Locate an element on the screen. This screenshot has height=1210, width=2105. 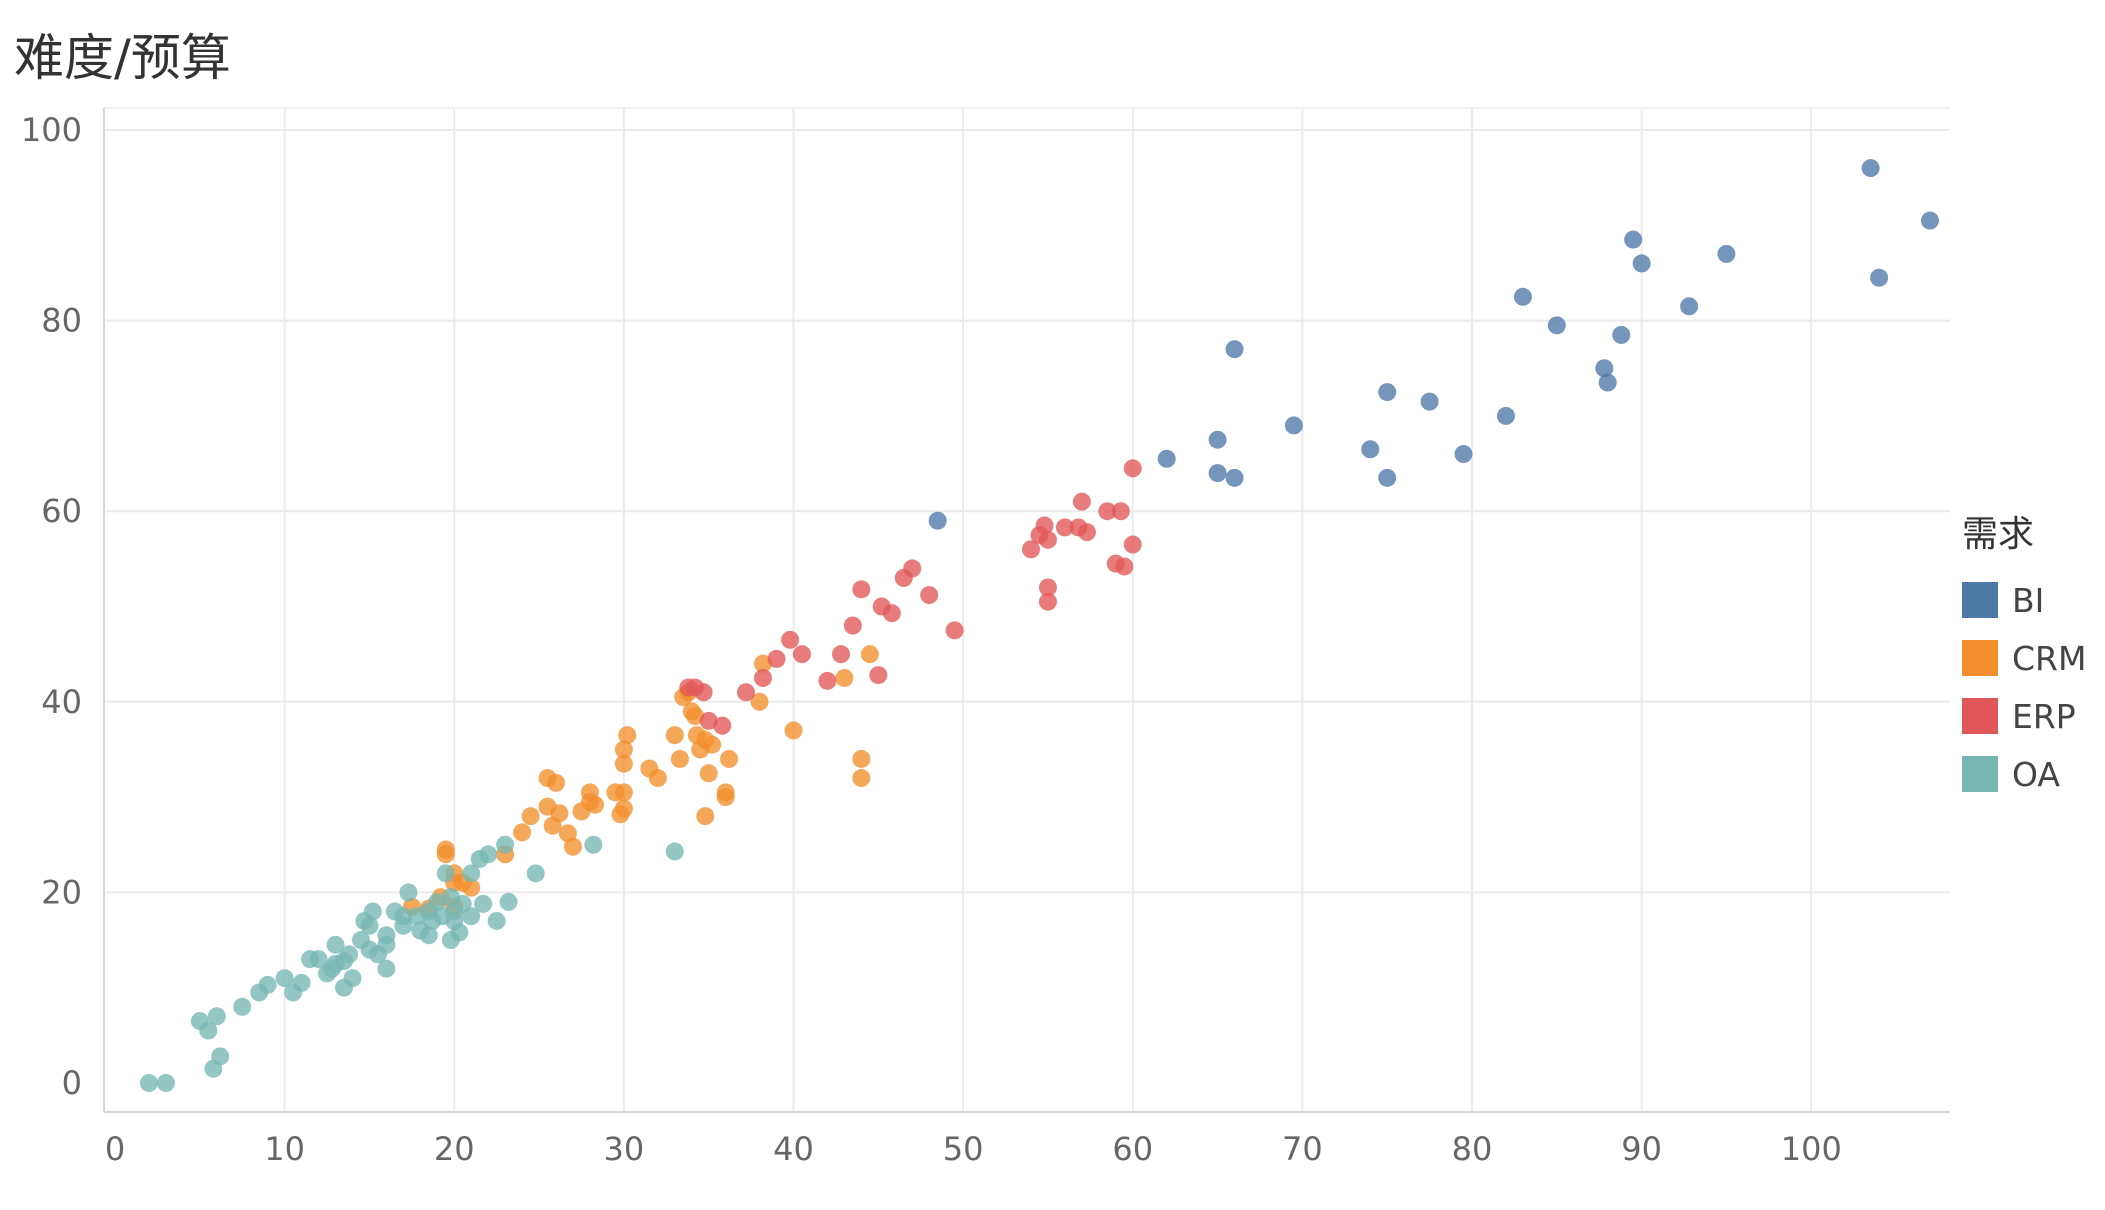
series-erp is located at coordinates (910, 597).